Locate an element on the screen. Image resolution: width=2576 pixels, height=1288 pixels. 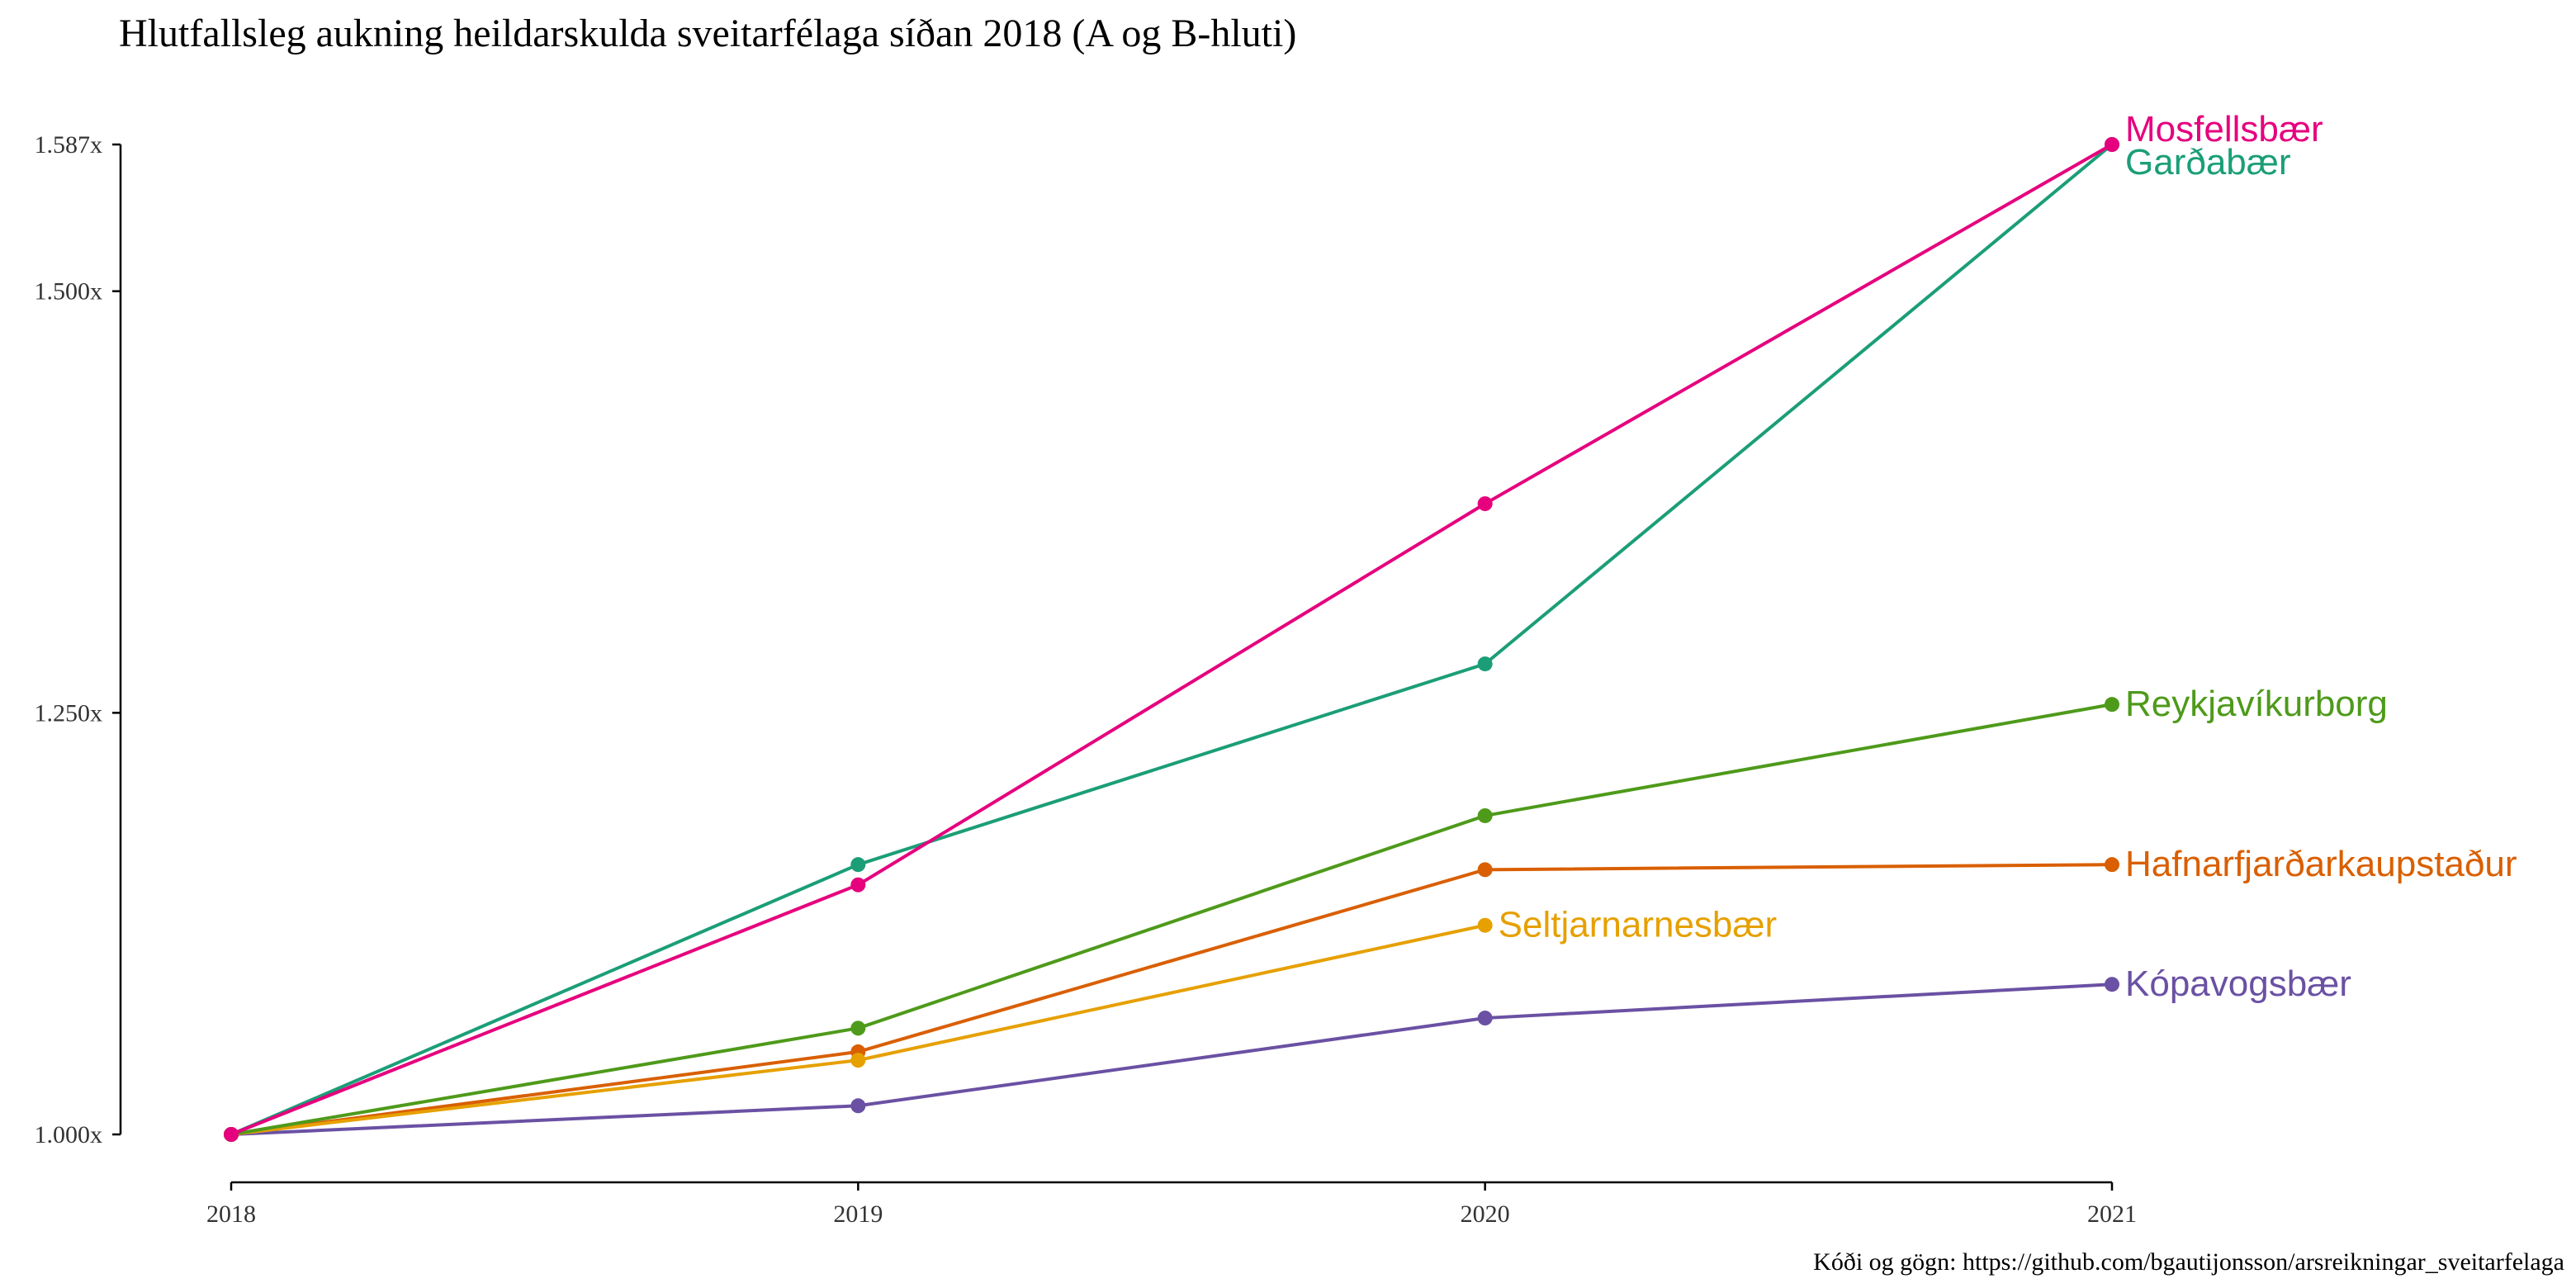
series-label-hafnarfjar-arkaupsta-ur: Hafnarfjarðarkaupstaður is located at coordinates (2321, 864).